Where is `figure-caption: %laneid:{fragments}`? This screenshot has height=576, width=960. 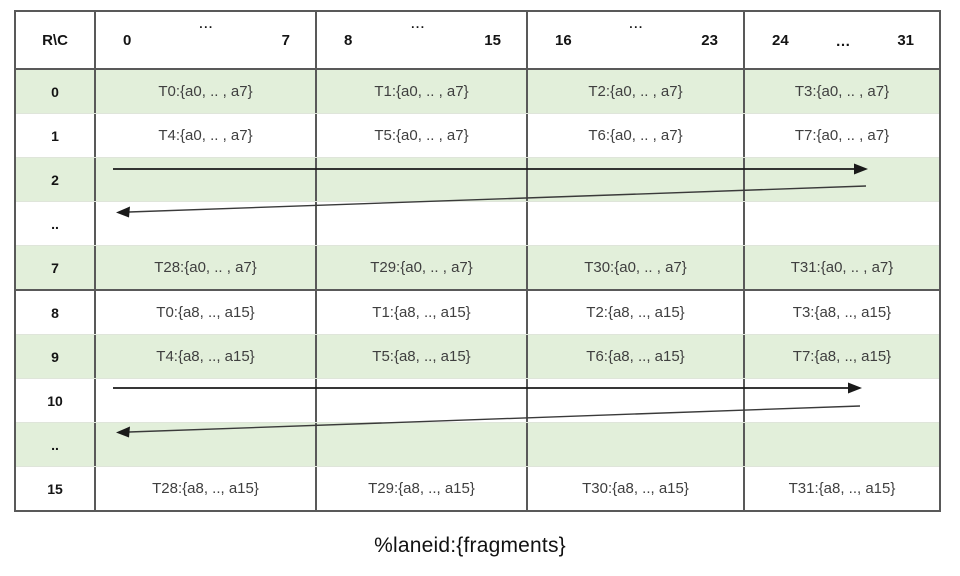
figure-caption: %laneid:{fragments} is located at coordinates (470, 545).